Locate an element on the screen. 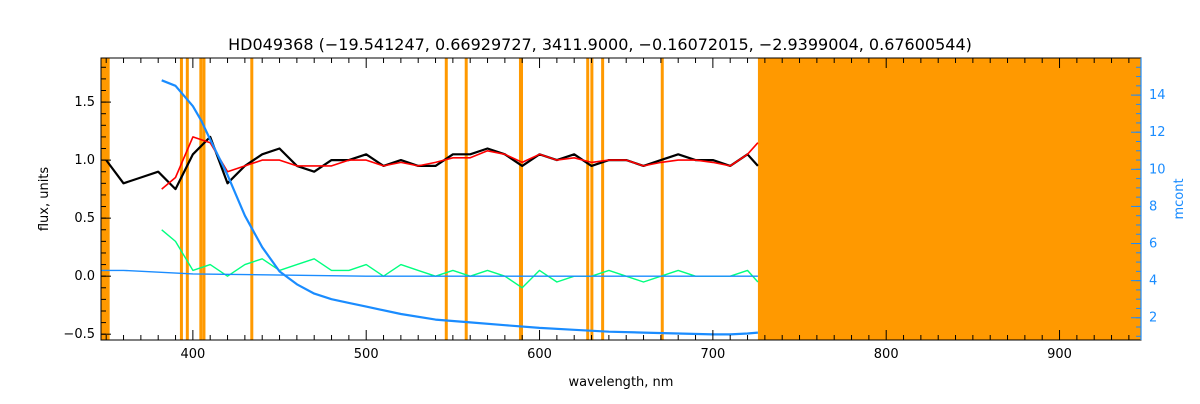  y-left-tick-label-2: 0.5 is located at coordinates (84, 218).